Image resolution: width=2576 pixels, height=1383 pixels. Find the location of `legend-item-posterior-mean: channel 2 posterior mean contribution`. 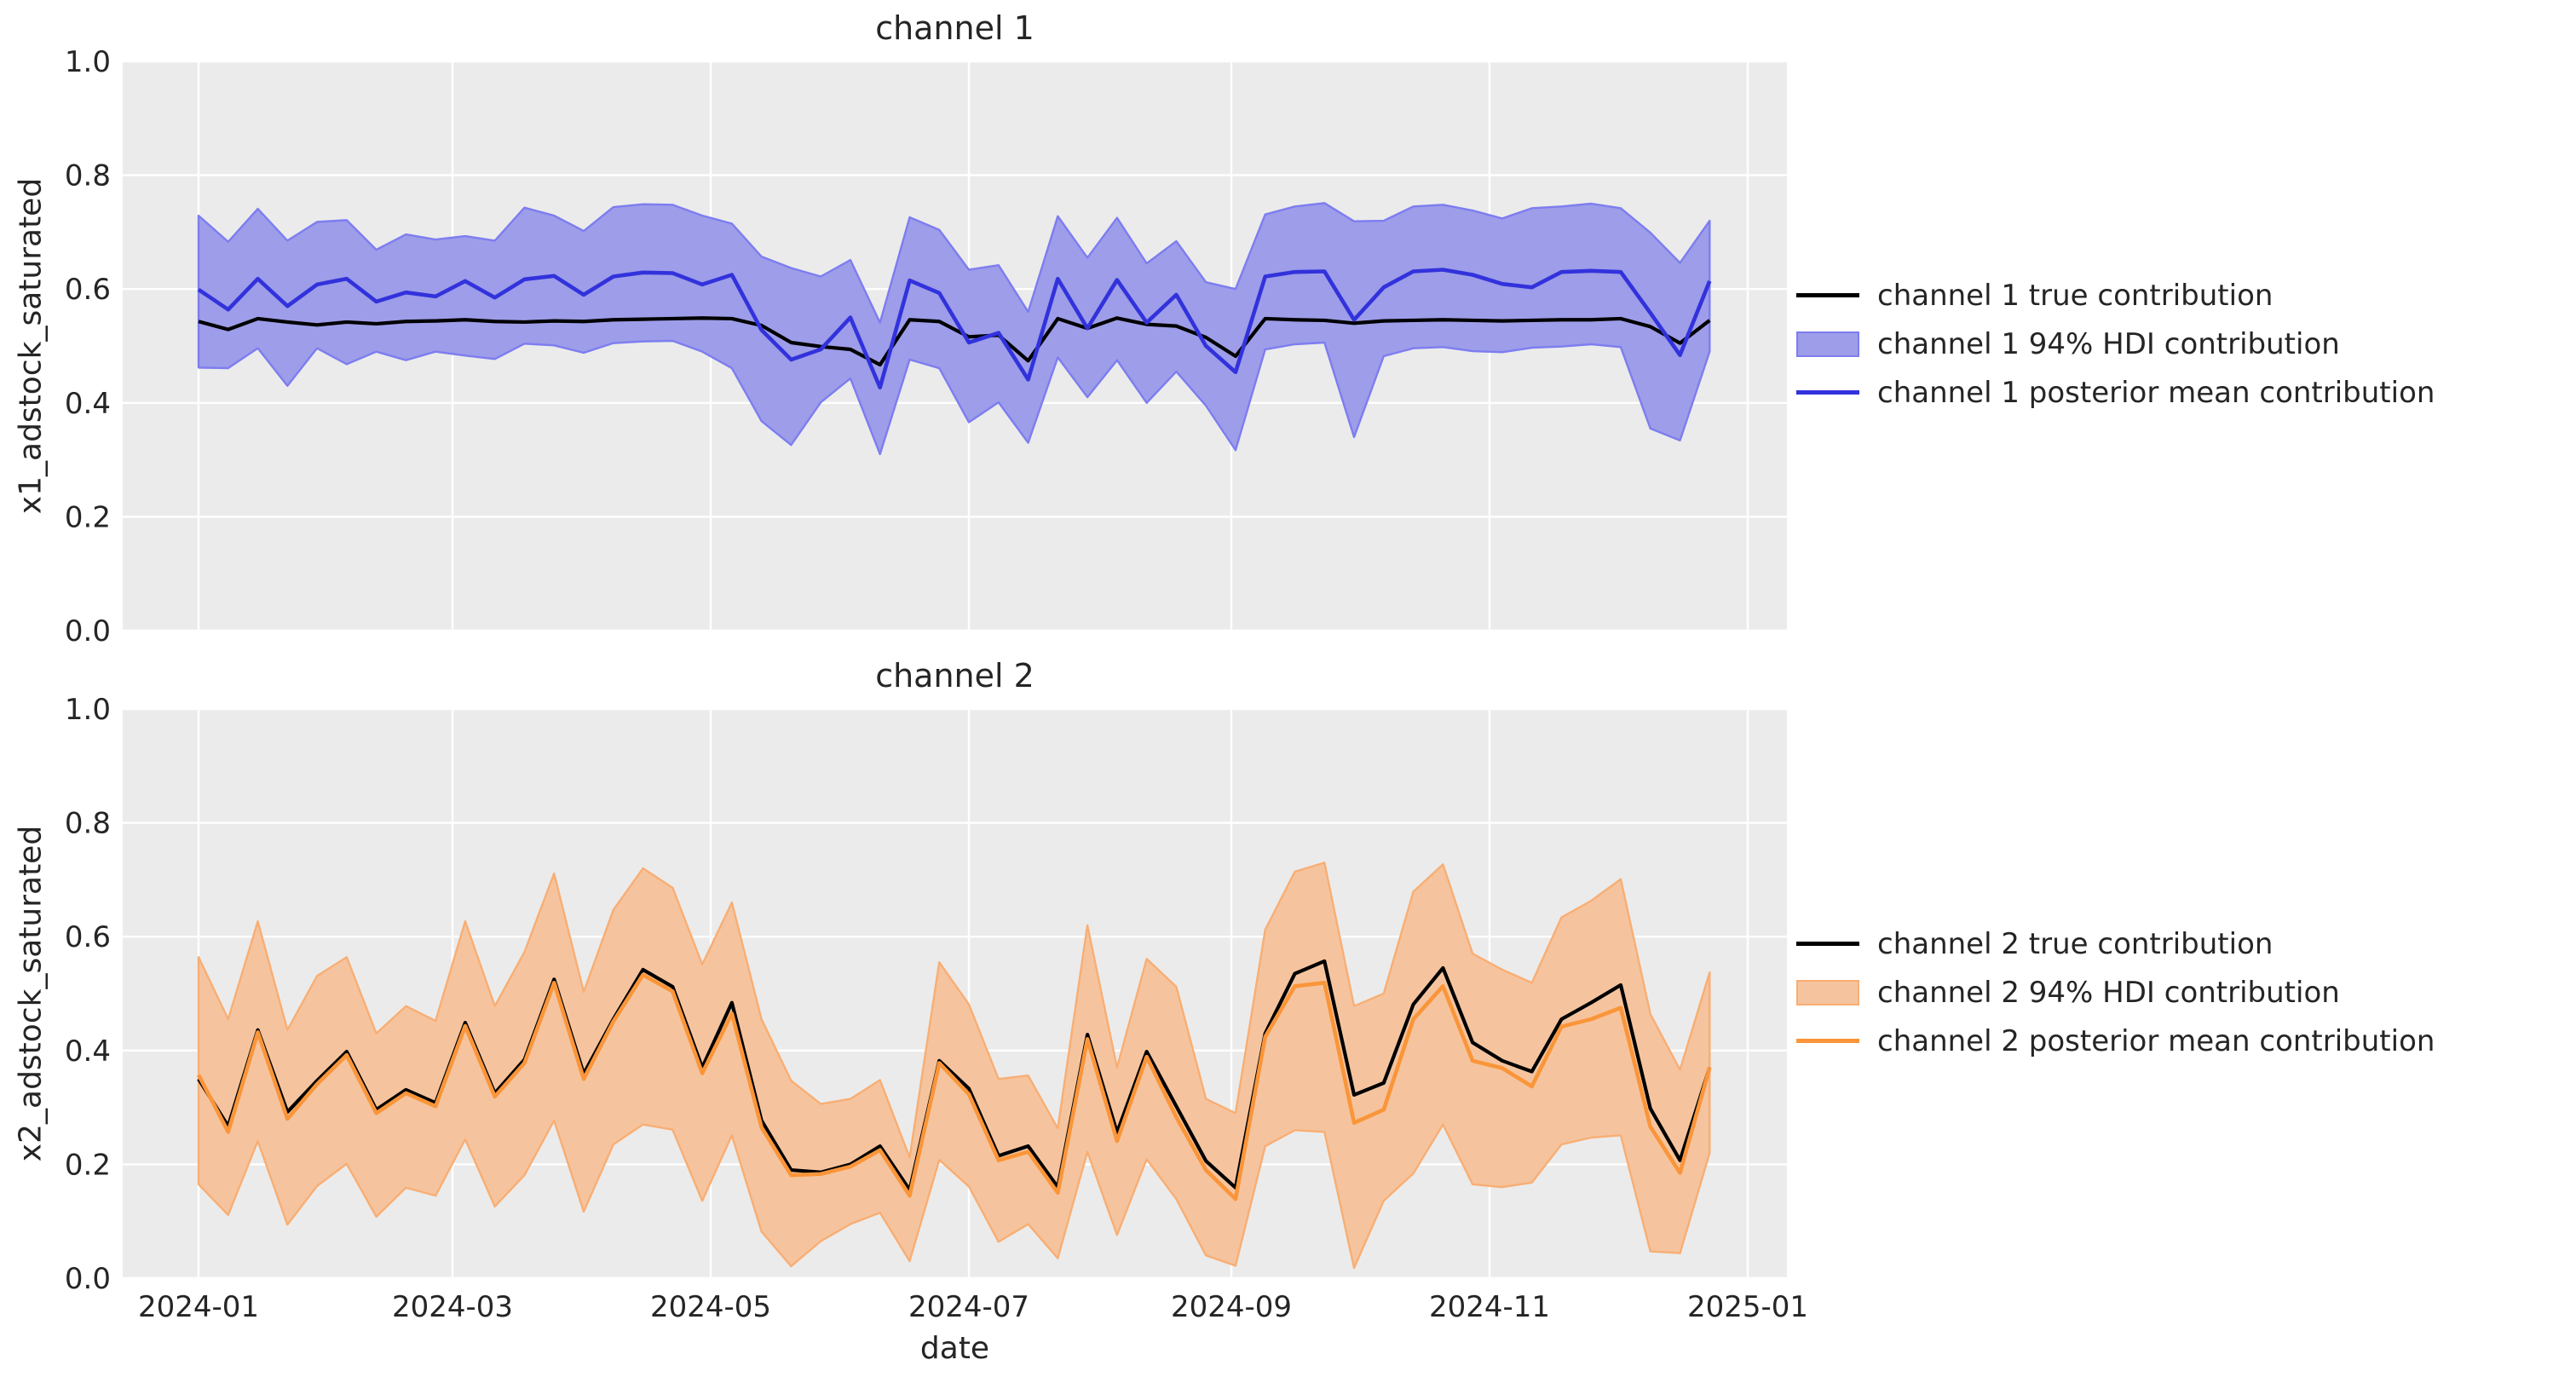

legend-item-posterior-mean: channel 2 posterior mean contribution is located at coordinates (2115, 1041).